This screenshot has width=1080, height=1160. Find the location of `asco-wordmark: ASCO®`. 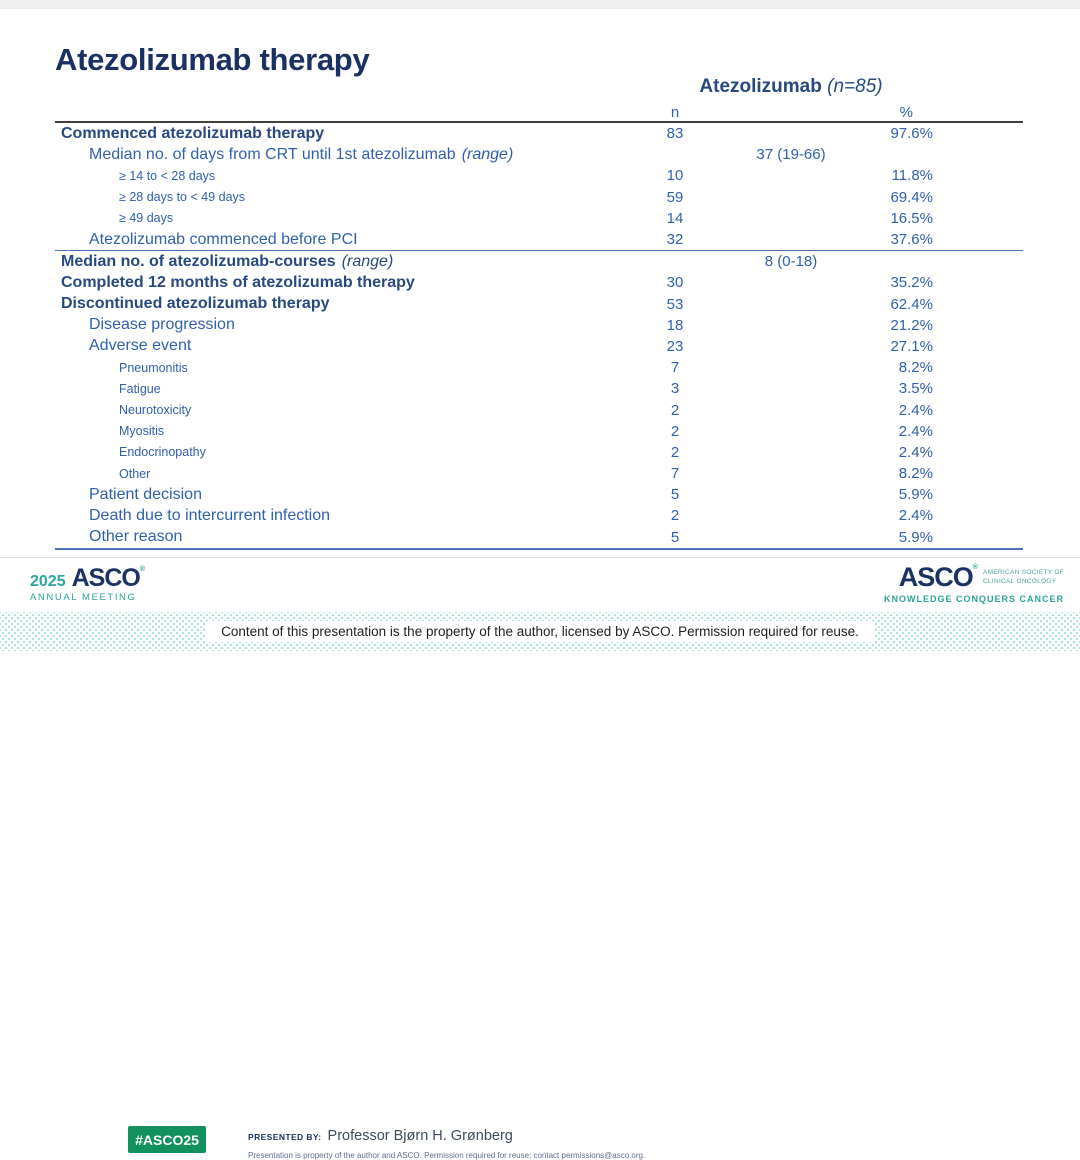

asco-wordmark: ASCO® is located at coordinates (108, 578).